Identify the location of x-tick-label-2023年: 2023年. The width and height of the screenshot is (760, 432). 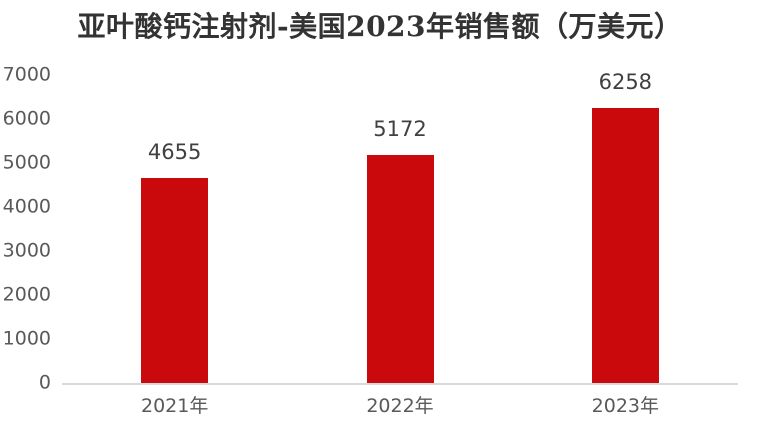
(625, 406).